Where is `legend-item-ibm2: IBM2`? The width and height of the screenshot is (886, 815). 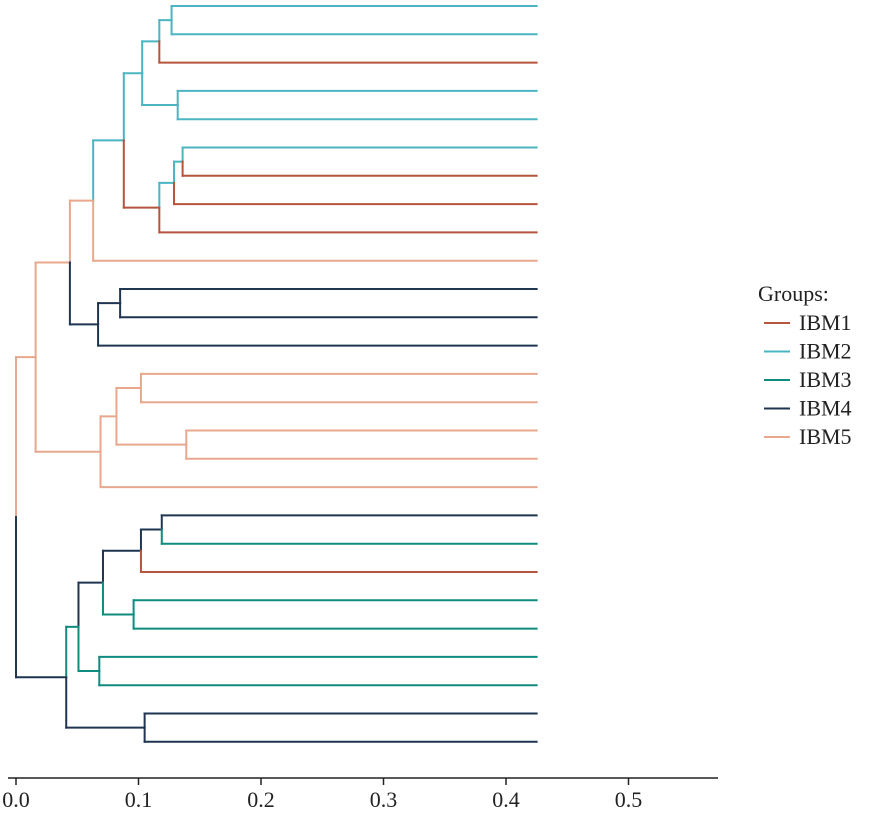 legend-item-ibm2: IBM2 is located at coordinates (808, 351).